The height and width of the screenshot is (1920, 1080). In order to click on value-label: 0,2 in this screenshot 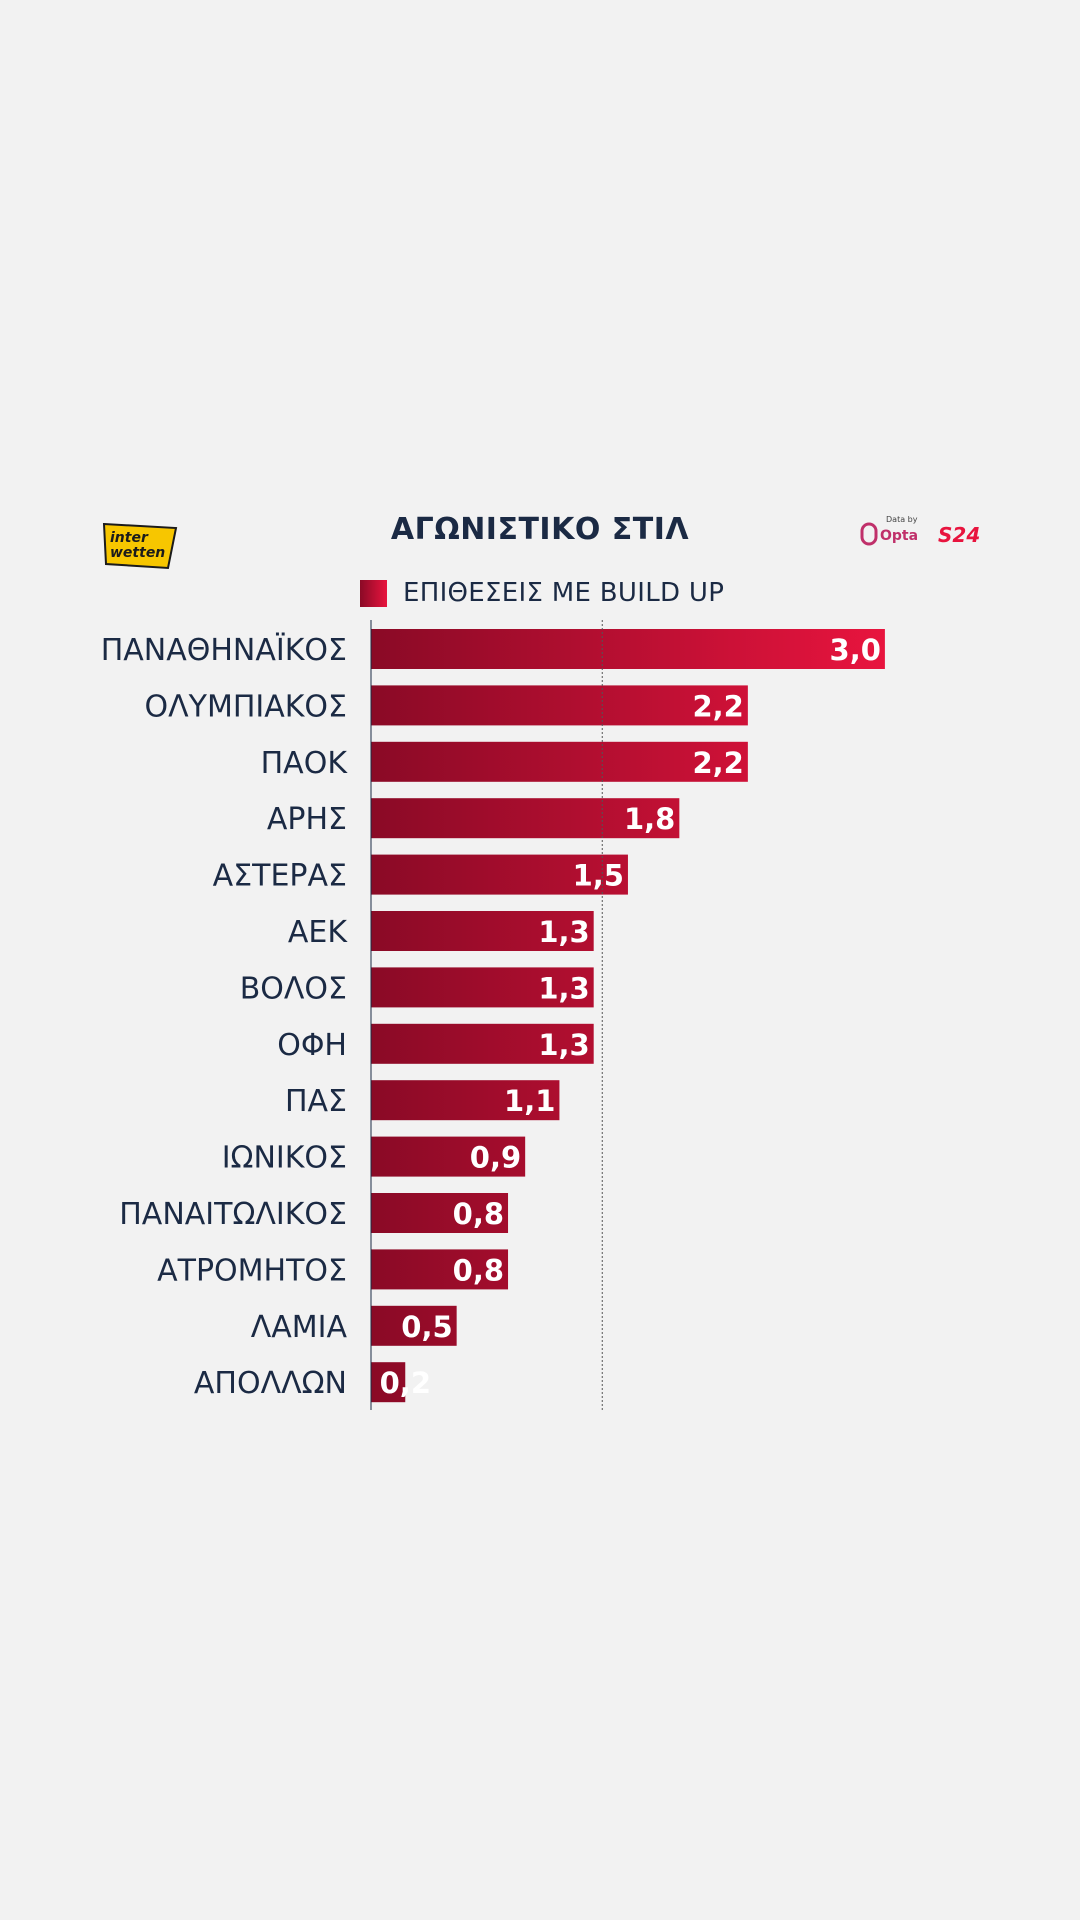, I will do `click(405, 1383)`.